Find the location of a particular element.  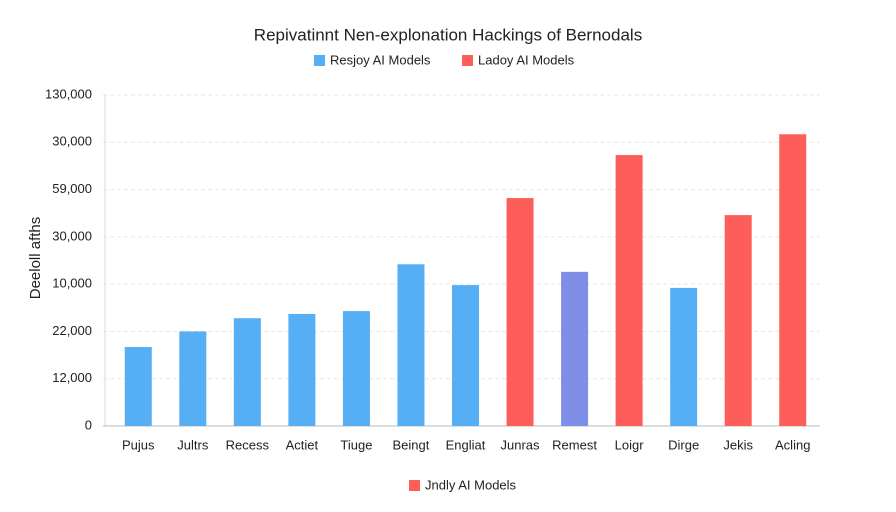

y-tick-label: 22,000 is located at coordinates (72, 330).